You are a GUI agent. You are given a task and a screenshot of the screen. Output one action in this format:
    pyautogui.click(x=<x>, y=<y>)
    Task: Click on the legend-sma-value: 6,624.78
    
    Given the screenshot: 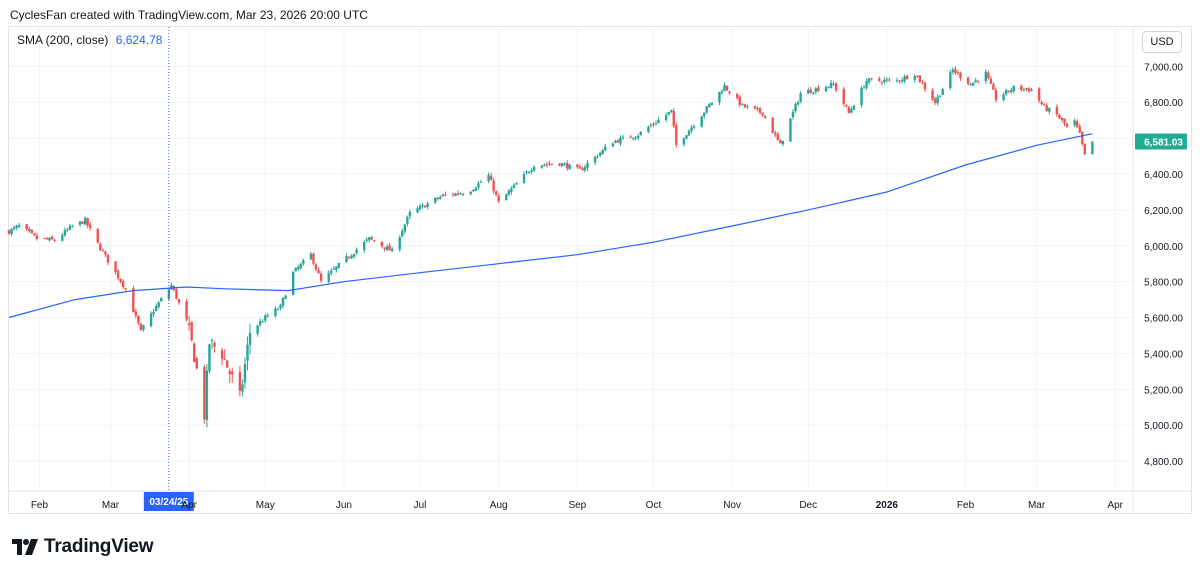 What is the action you would take?
    pyautogui.click(x=139, y=40)
    